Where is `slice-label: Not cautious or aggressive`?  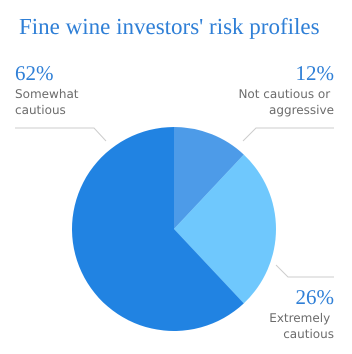
slice-label: Not cautious or aggressive is located at coordinates (286, 102).